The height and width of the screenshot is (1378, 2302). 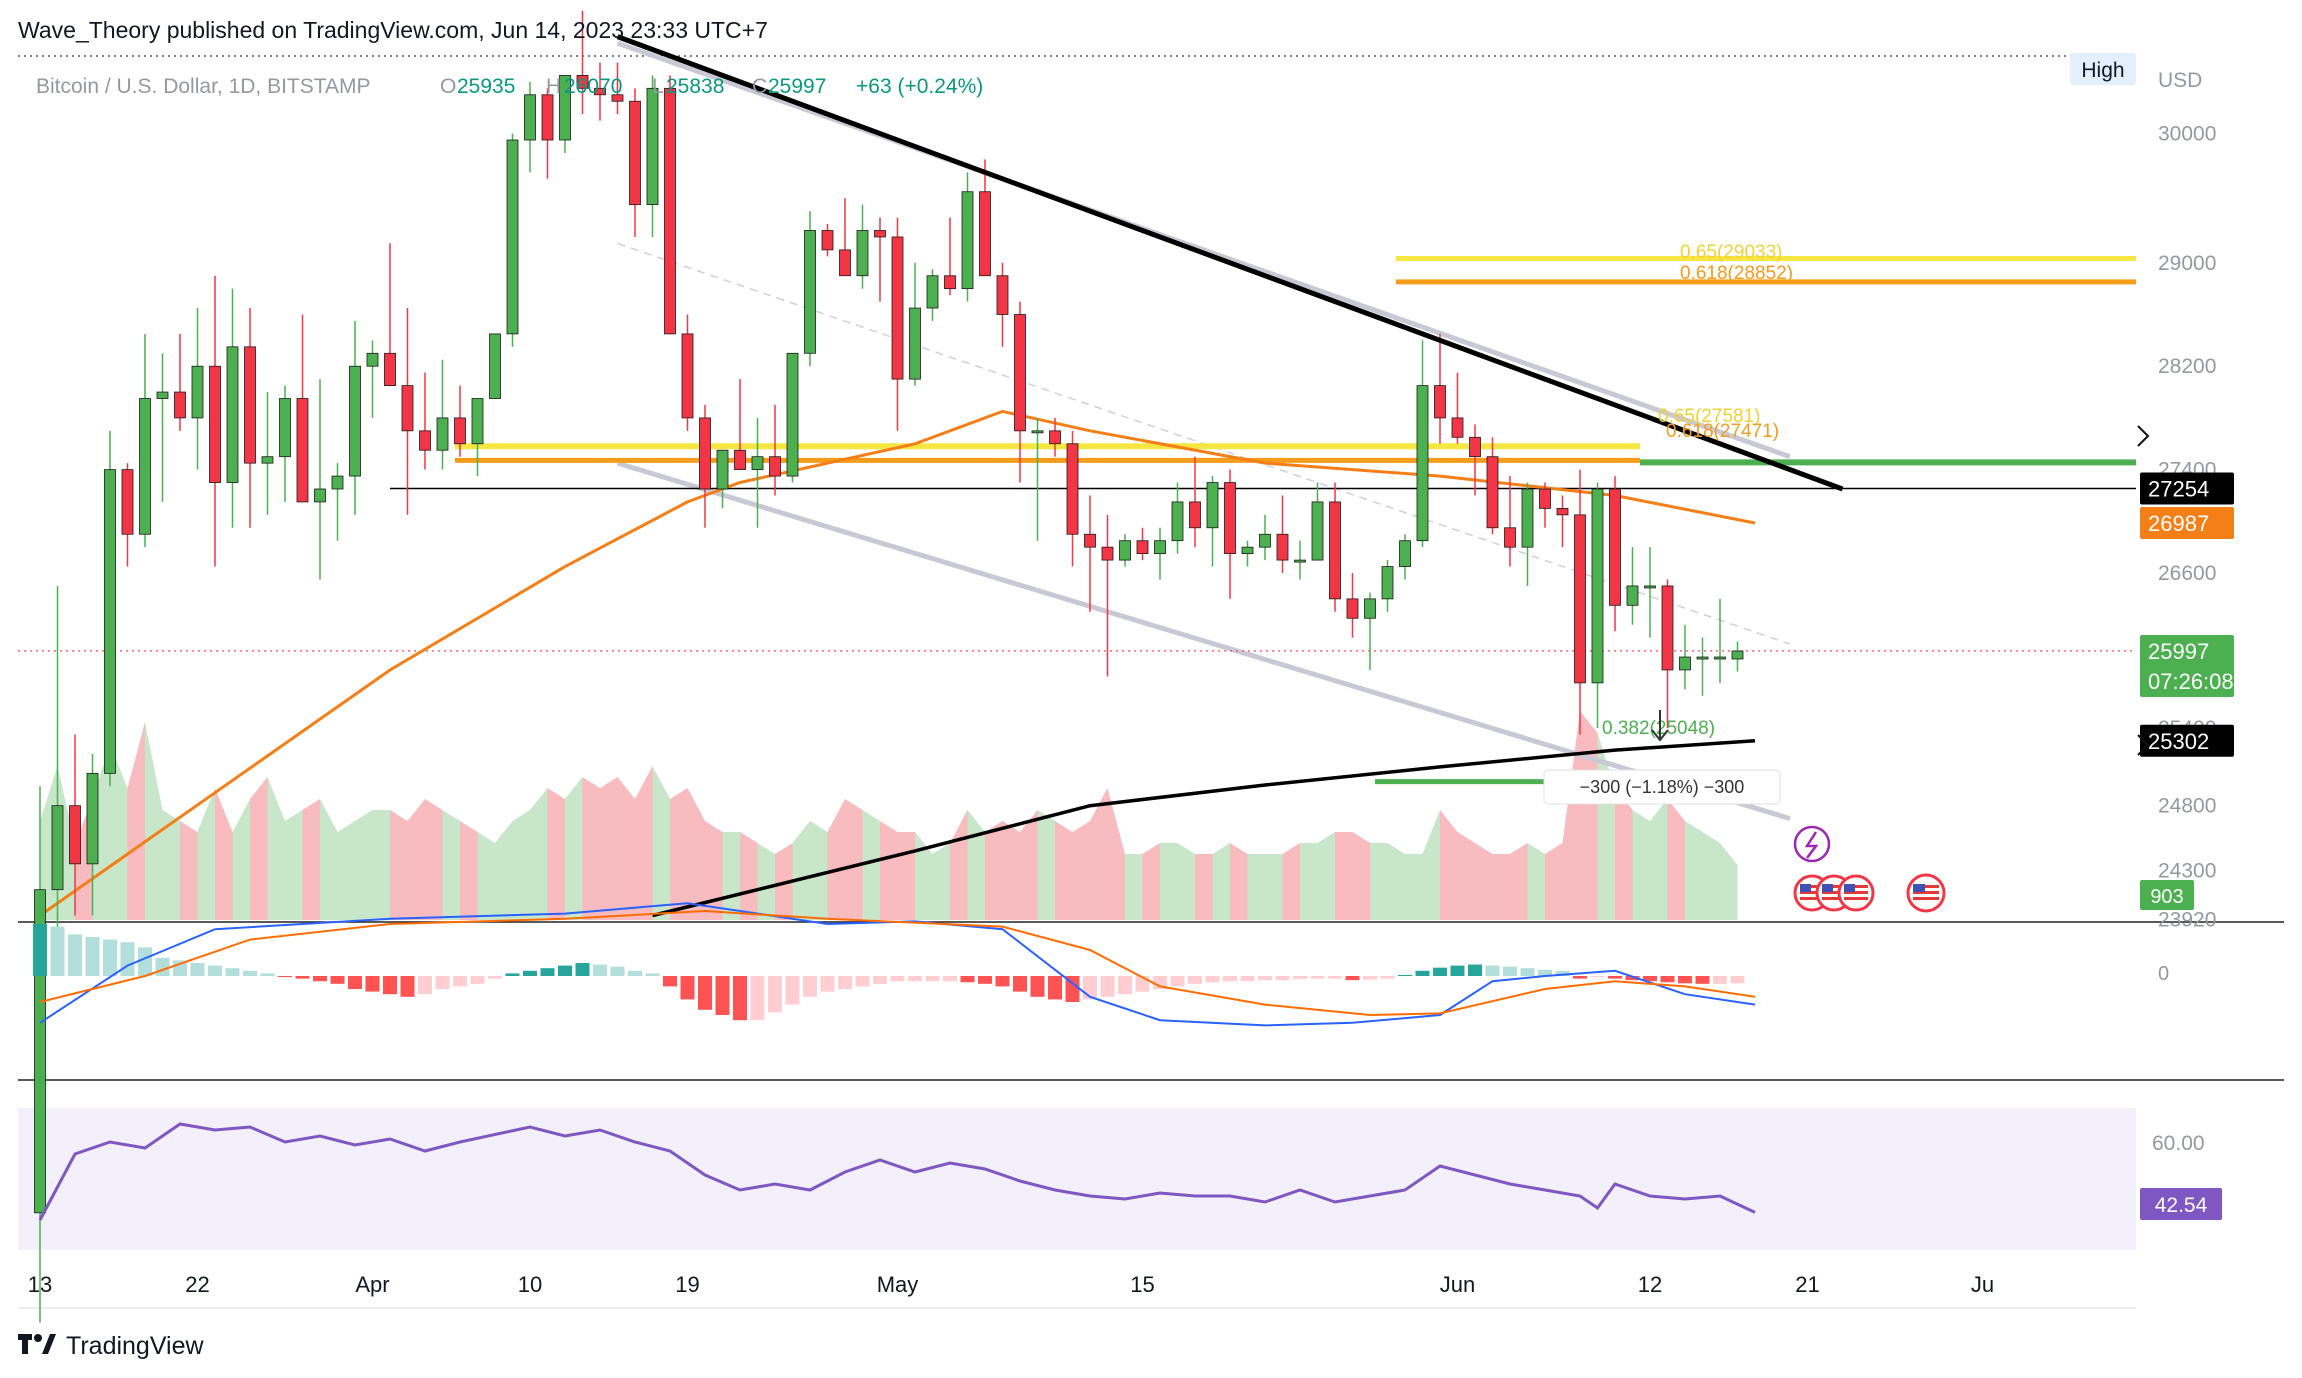 What do you see at coordinates (2143, 436) in the screenshot?
I see `scale-arrow-icon` at bounding box center [2143, 436].